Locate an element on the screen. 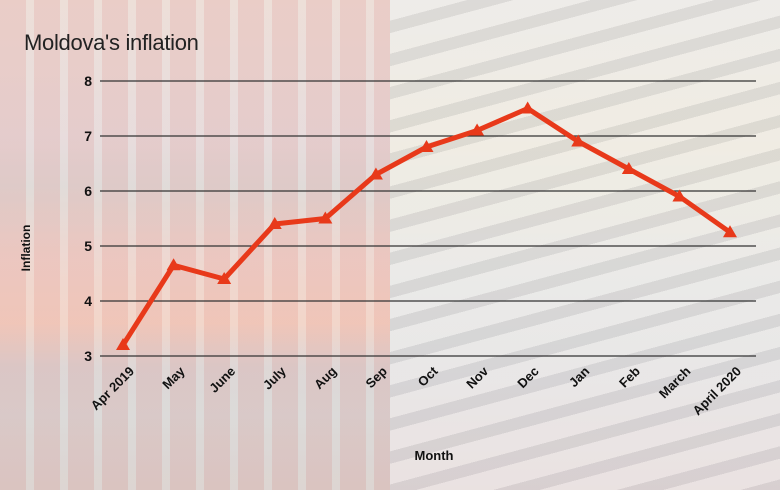 Image resolution: width=780 pixels, height=490 pixels. y-axis-ticks: 3 4 5 6 7 8 is located at coordinates (88, 218).